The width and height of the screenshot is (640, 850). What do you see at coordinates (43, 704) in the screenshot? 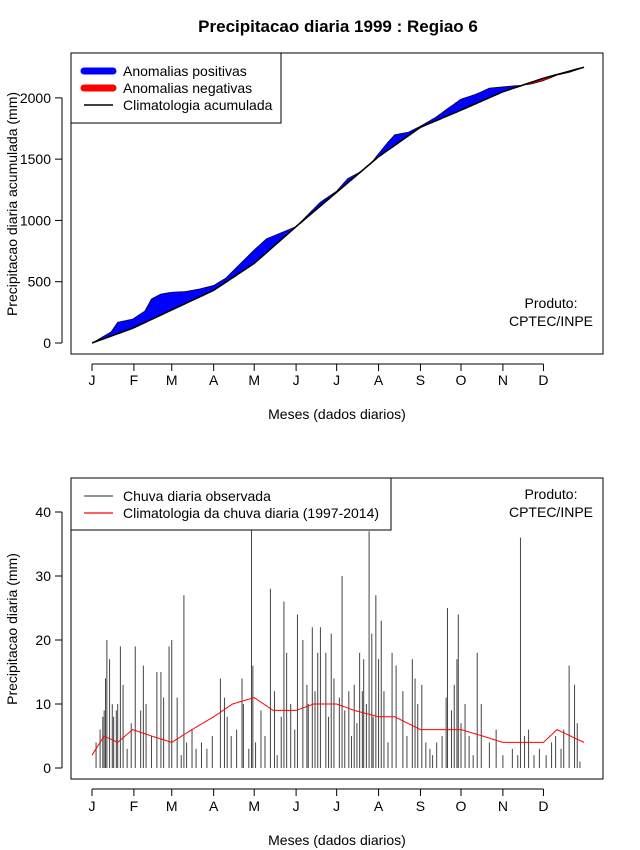
I see `daily-y-tick-label-1: 10` at bounding box center [43, 704].